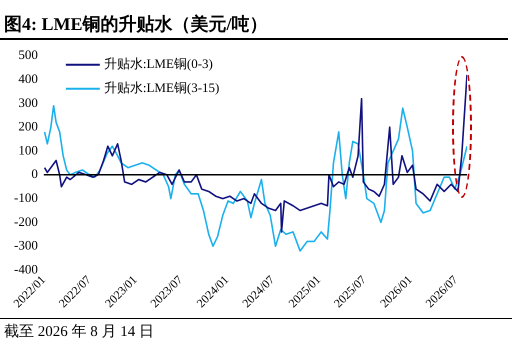 The width and height of the screenshot is (512, 350). Describe the element at coordinates (28, 126) in the screenshot. I see `y-tick-label: 200` at that location.